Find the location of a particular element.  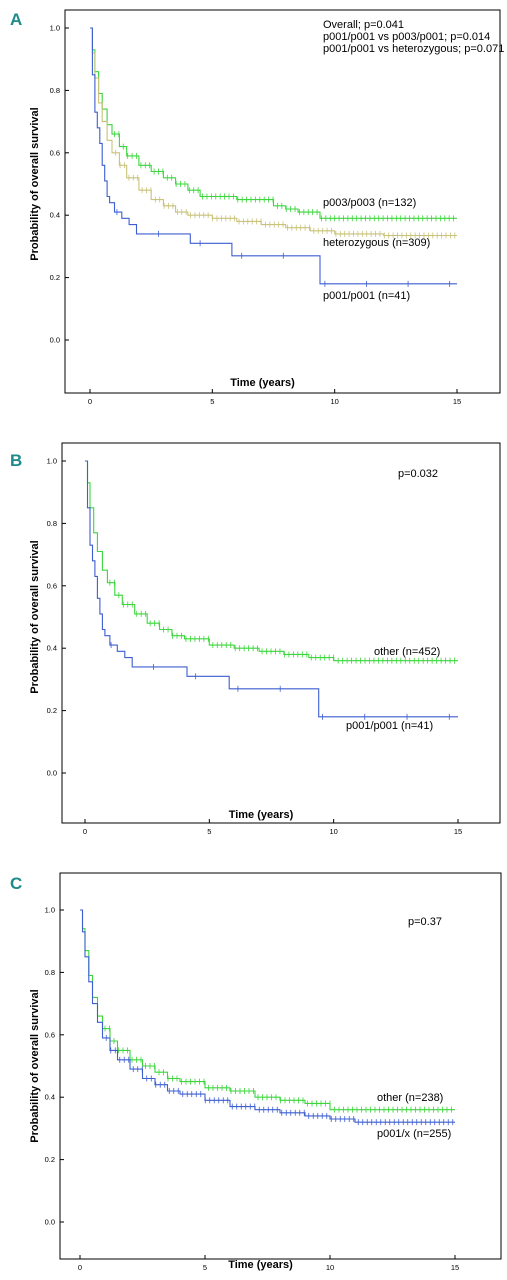

curve-label: p003/p003 (n=132) is located at coordinates (369, 203).